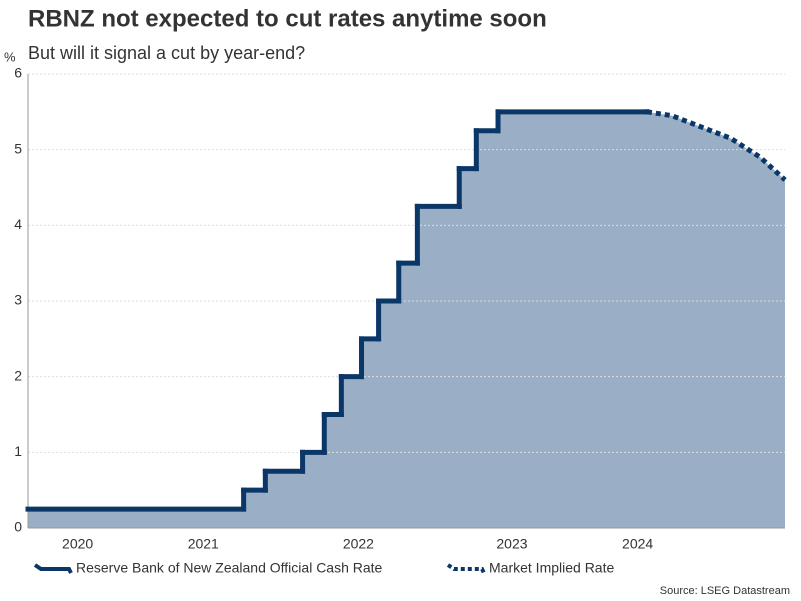 Image resolution: width=801 pixels, height=601 pixels. What do you see at coordinates (358, 544) in the screenshot?
I see `x-tick-label: 2022` at bounding box center [358, 544].